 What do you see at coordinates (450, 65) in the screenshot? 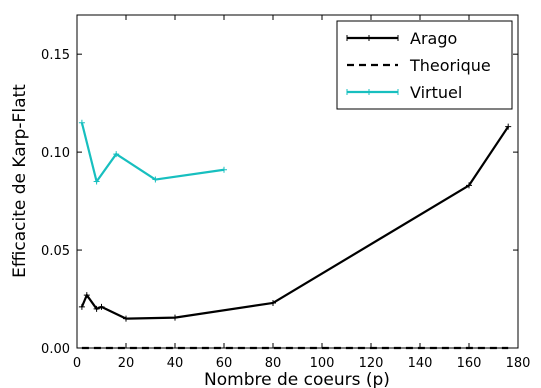
I see `legend-label: Theorique` at bounding box center [450, 65].